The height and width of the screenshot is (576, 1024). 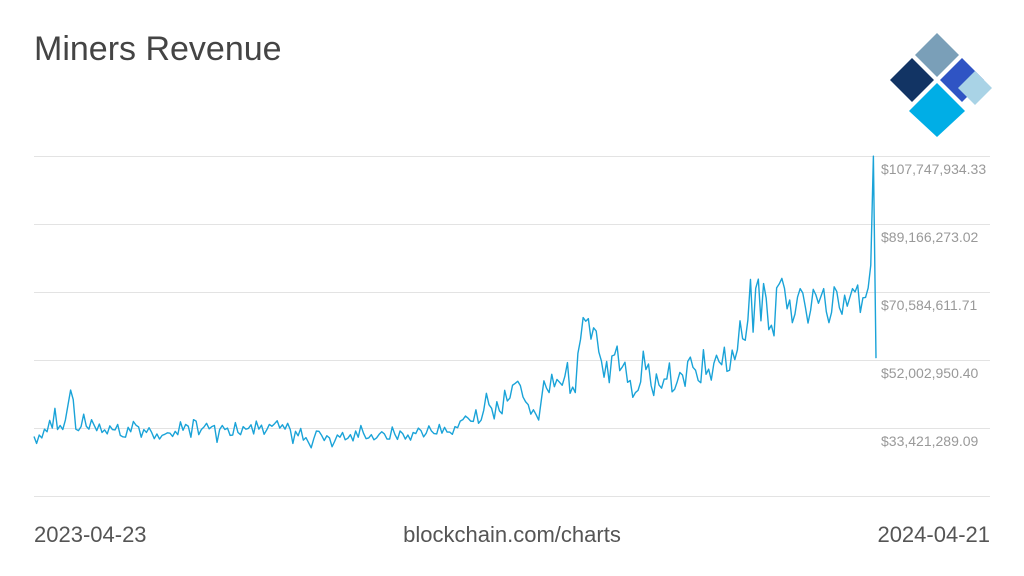 What do you see at coordinates (975, 88) in the screenshot?
I see `logo-far-right-diamond` at bounding box center [975, 88].